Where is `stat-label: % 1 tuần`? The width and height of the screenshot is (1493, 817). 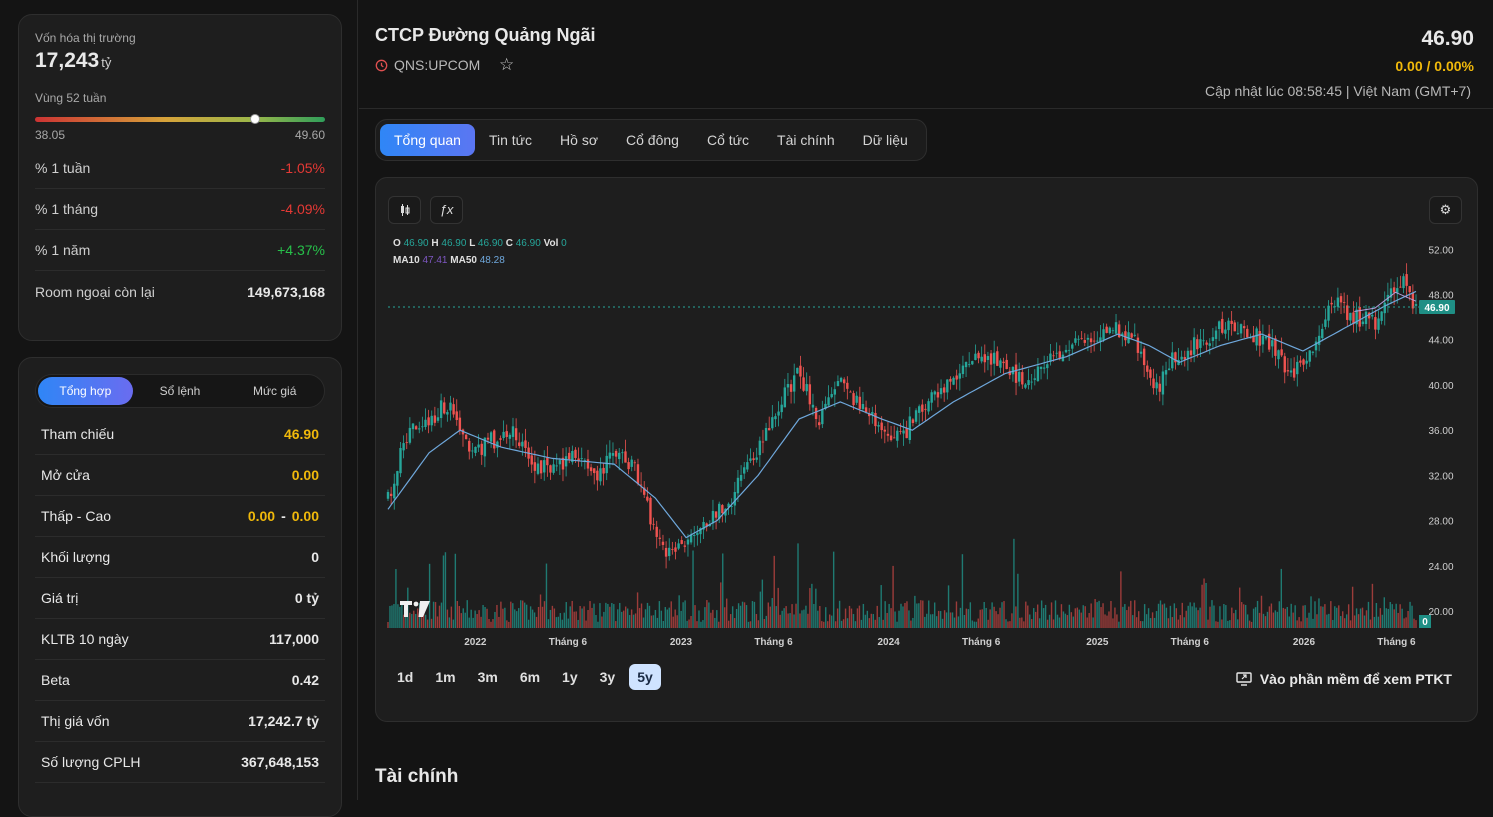
stat-label: % 1 tuần is located at coordinates (63, 168).